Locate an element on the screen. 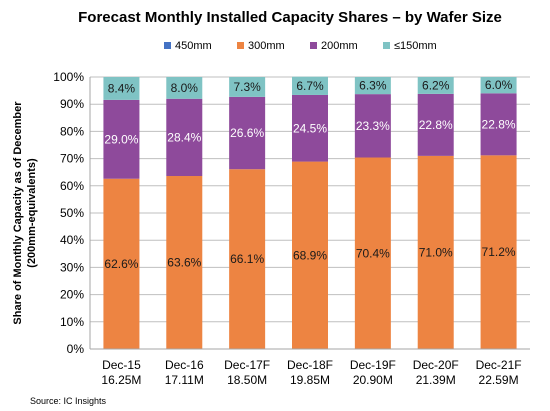  y-axis-label: Share of Monthly Capacity as of December is located at coordinates (18, 213).